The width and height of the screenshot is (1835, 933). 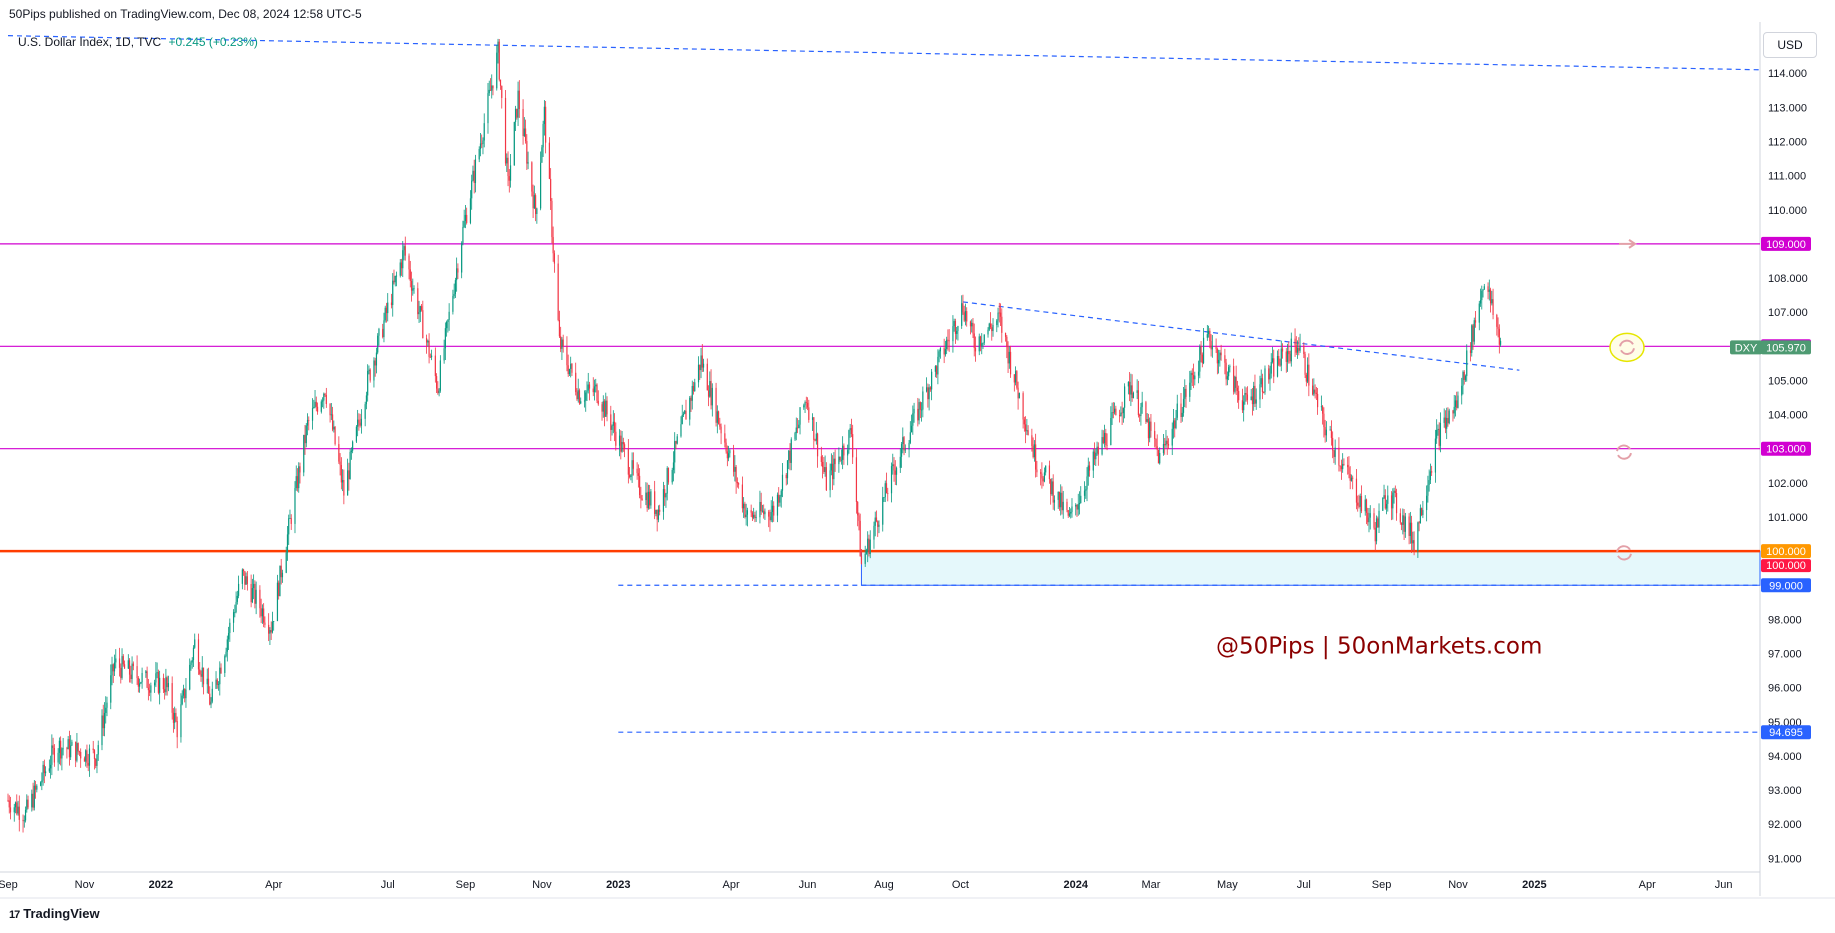 What do you see at coordinates (54, 913) in the screenshot?
I see `tradingview-logo: 17 TradingView` at bounding box center [54, 913].